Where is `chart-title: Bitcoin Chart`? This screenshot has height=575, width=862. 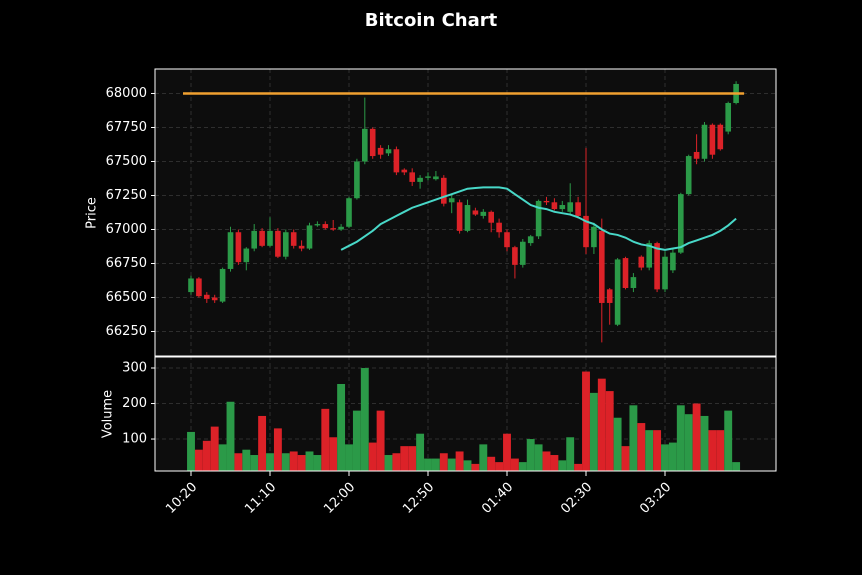
chart-title: Bitcoin Chart is located at coordinates (431, 20).